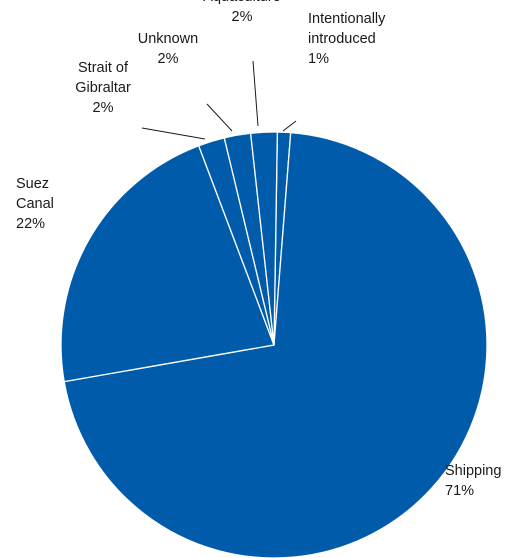 Image resolution: width=522 pixels, height=558 pixels. Describe the element at coordinates (473, 481) in the screenshot. I see `data-label: Shipping 71%` at that location.